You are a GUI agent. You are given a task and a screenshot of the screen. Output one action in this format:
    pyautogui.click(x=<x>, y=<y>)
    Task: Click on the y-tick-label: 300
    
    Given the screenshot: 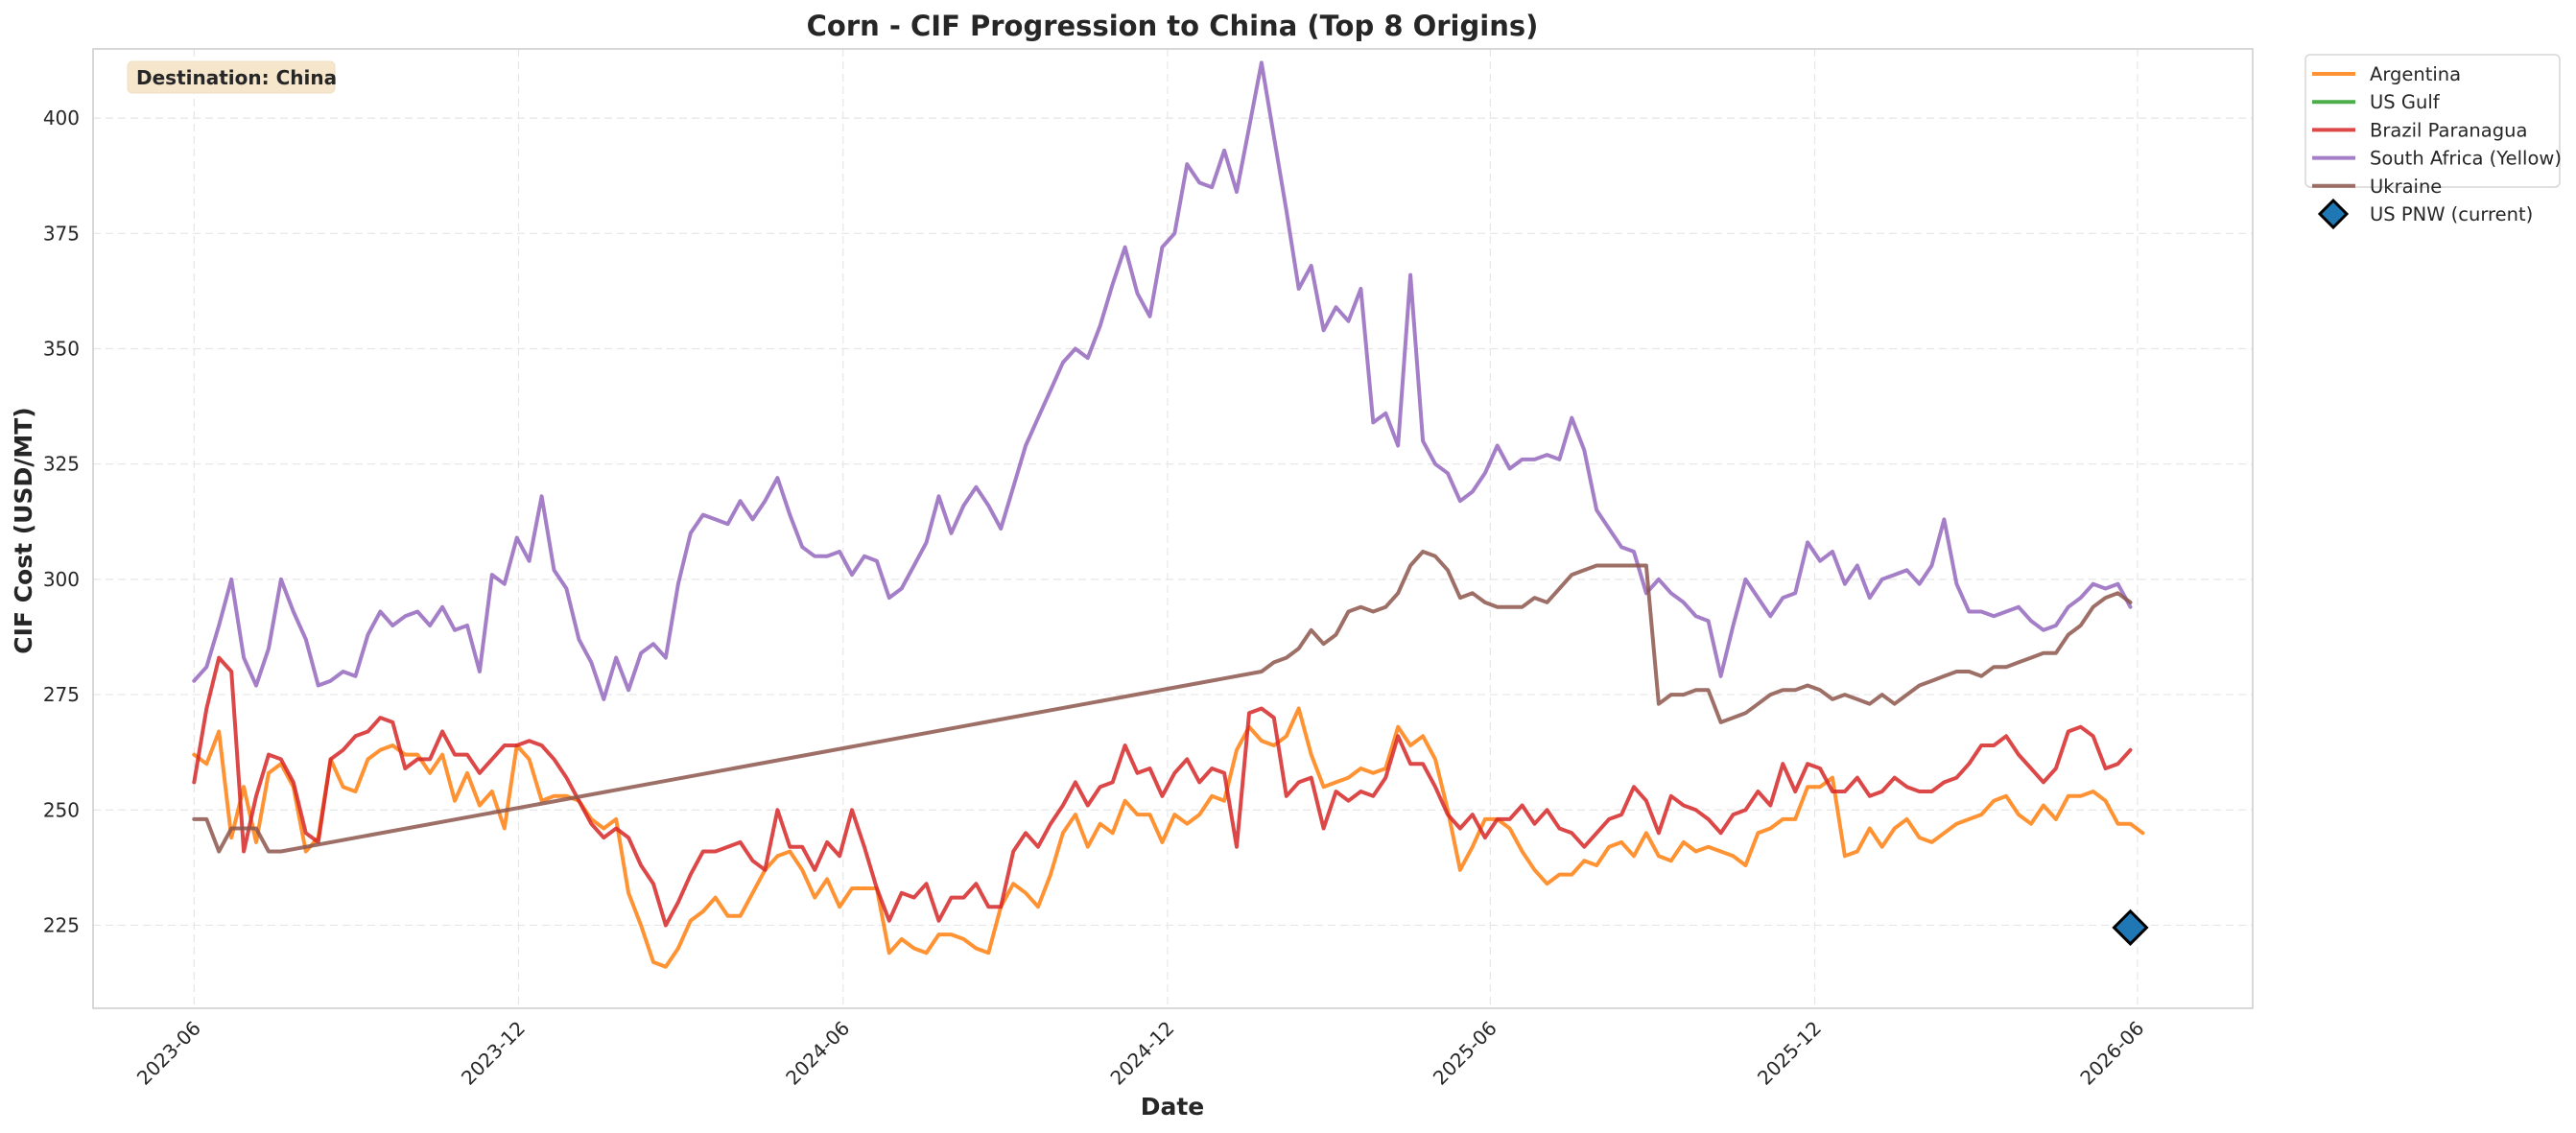 What is the action you would take?
    pyautogui.click(x=61, y=579)
    